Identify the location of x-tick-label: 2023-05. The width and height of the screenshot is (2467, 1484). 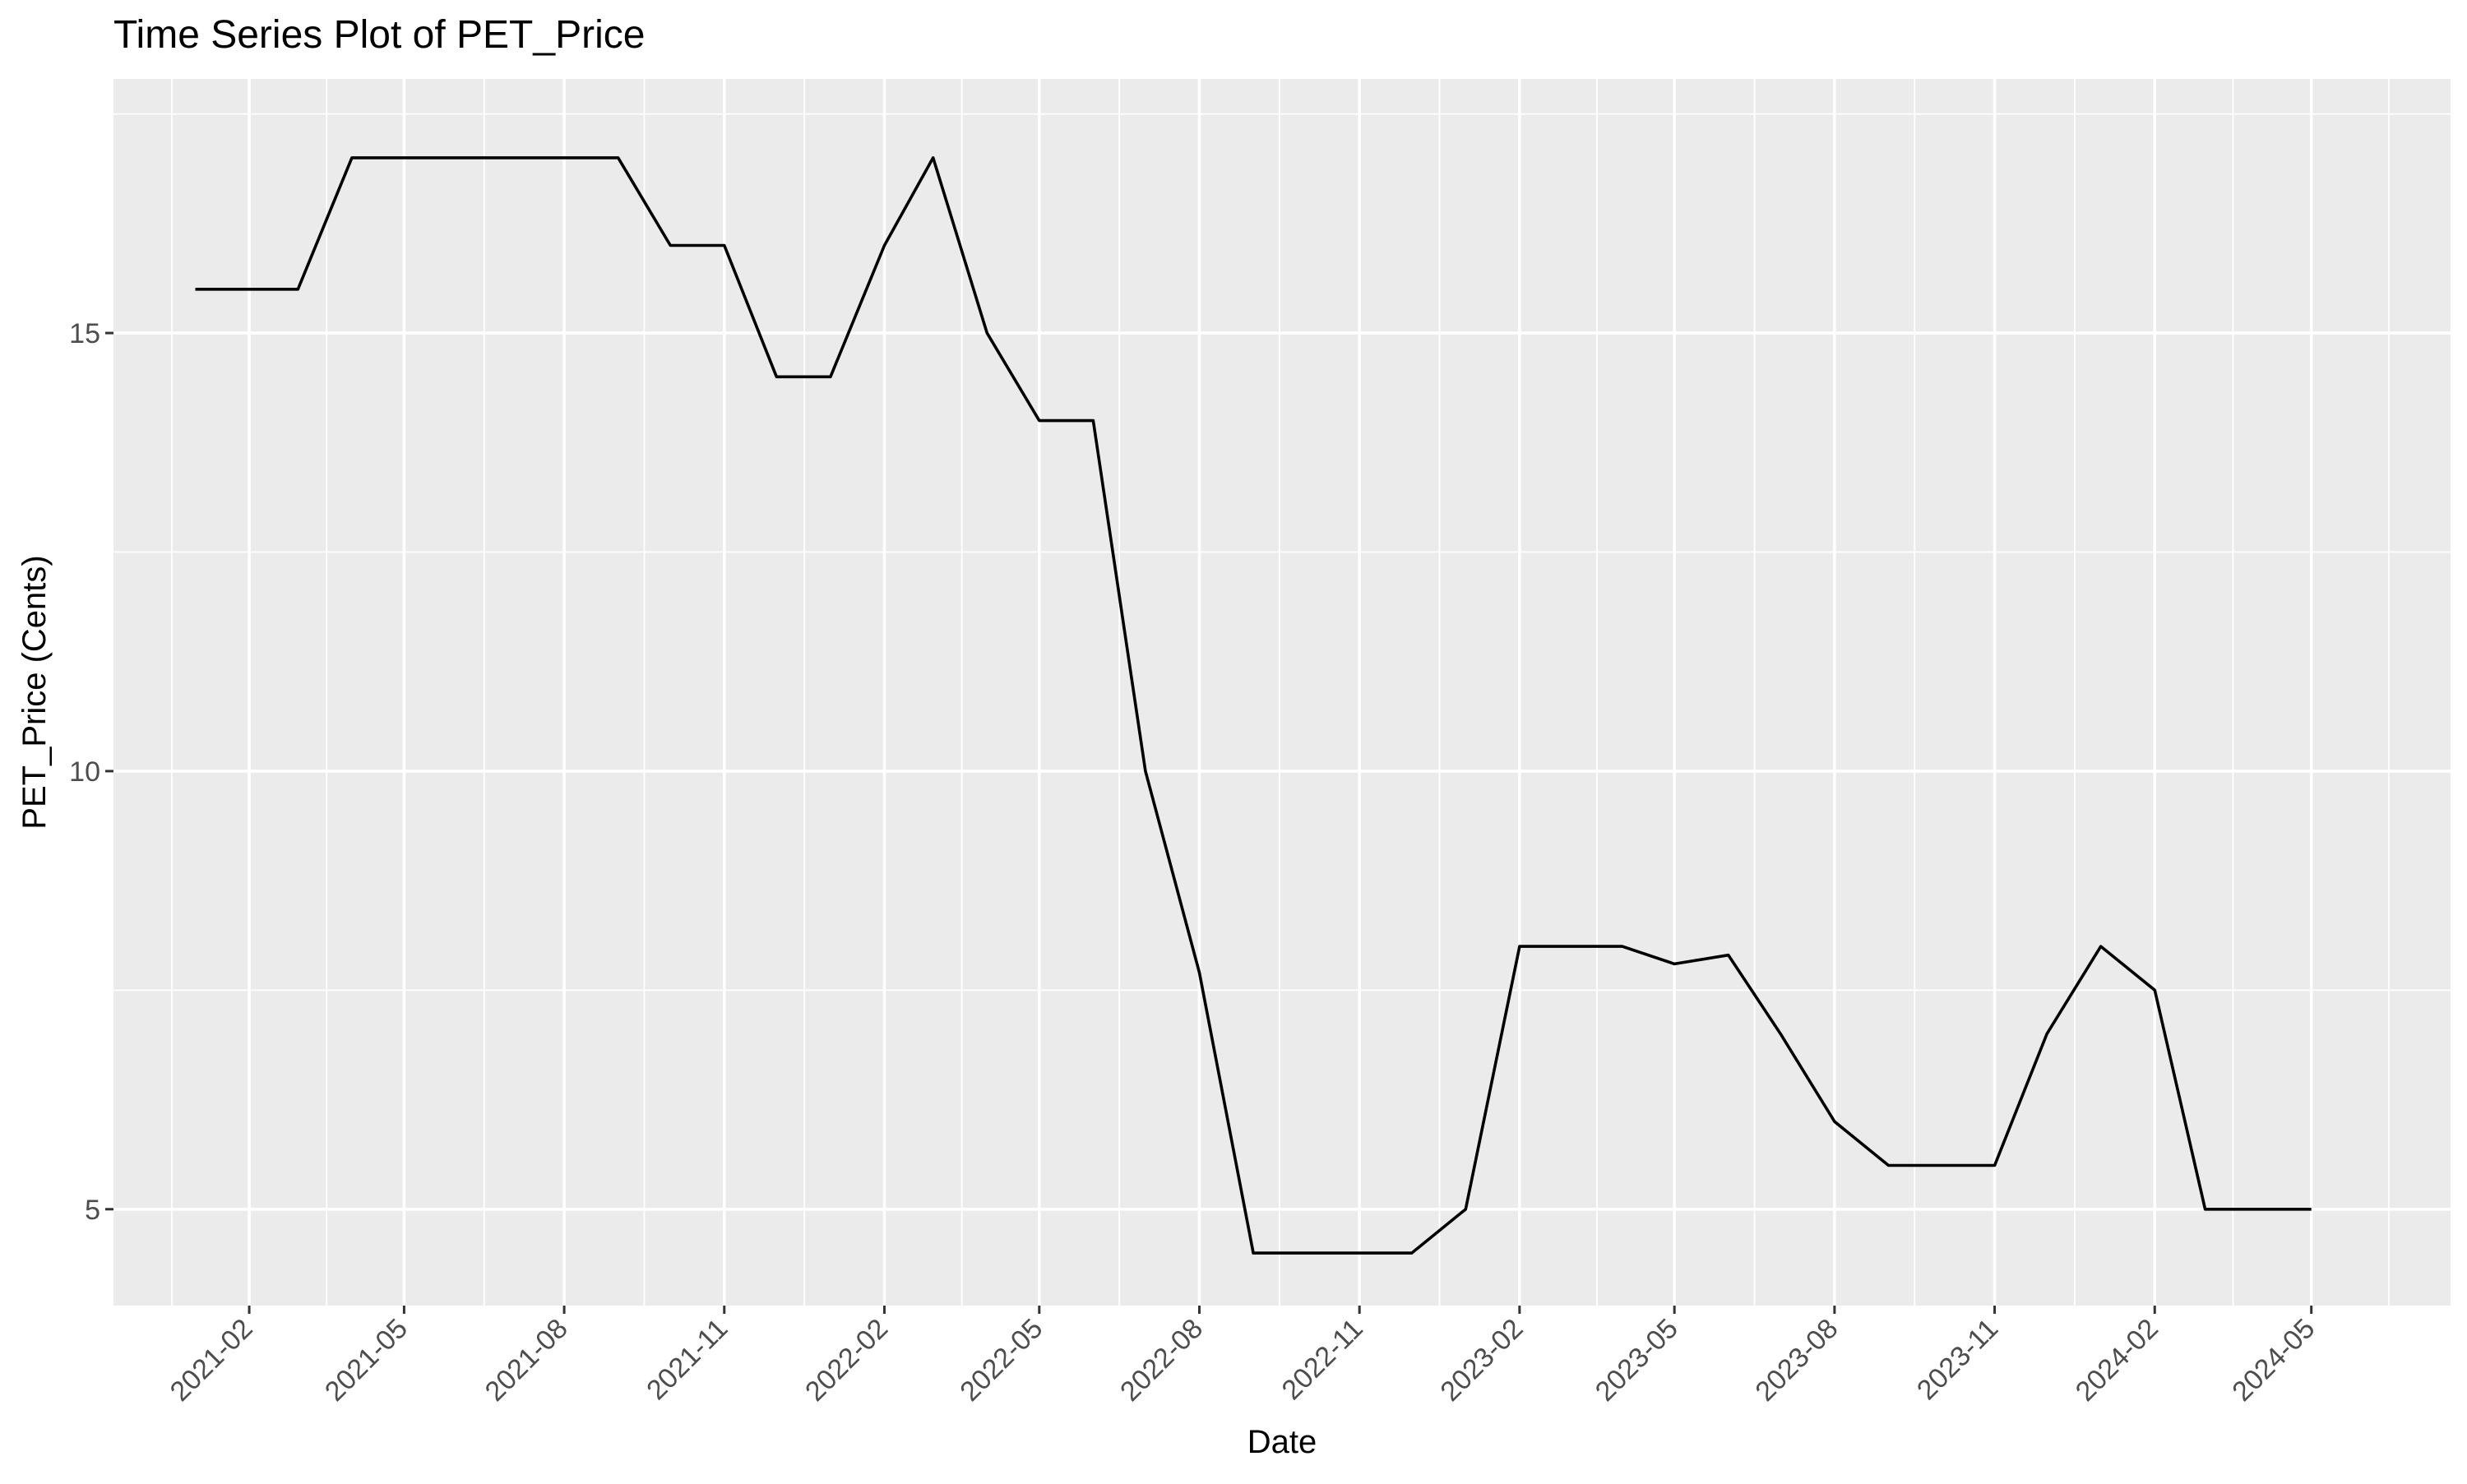
(1637, 1360).